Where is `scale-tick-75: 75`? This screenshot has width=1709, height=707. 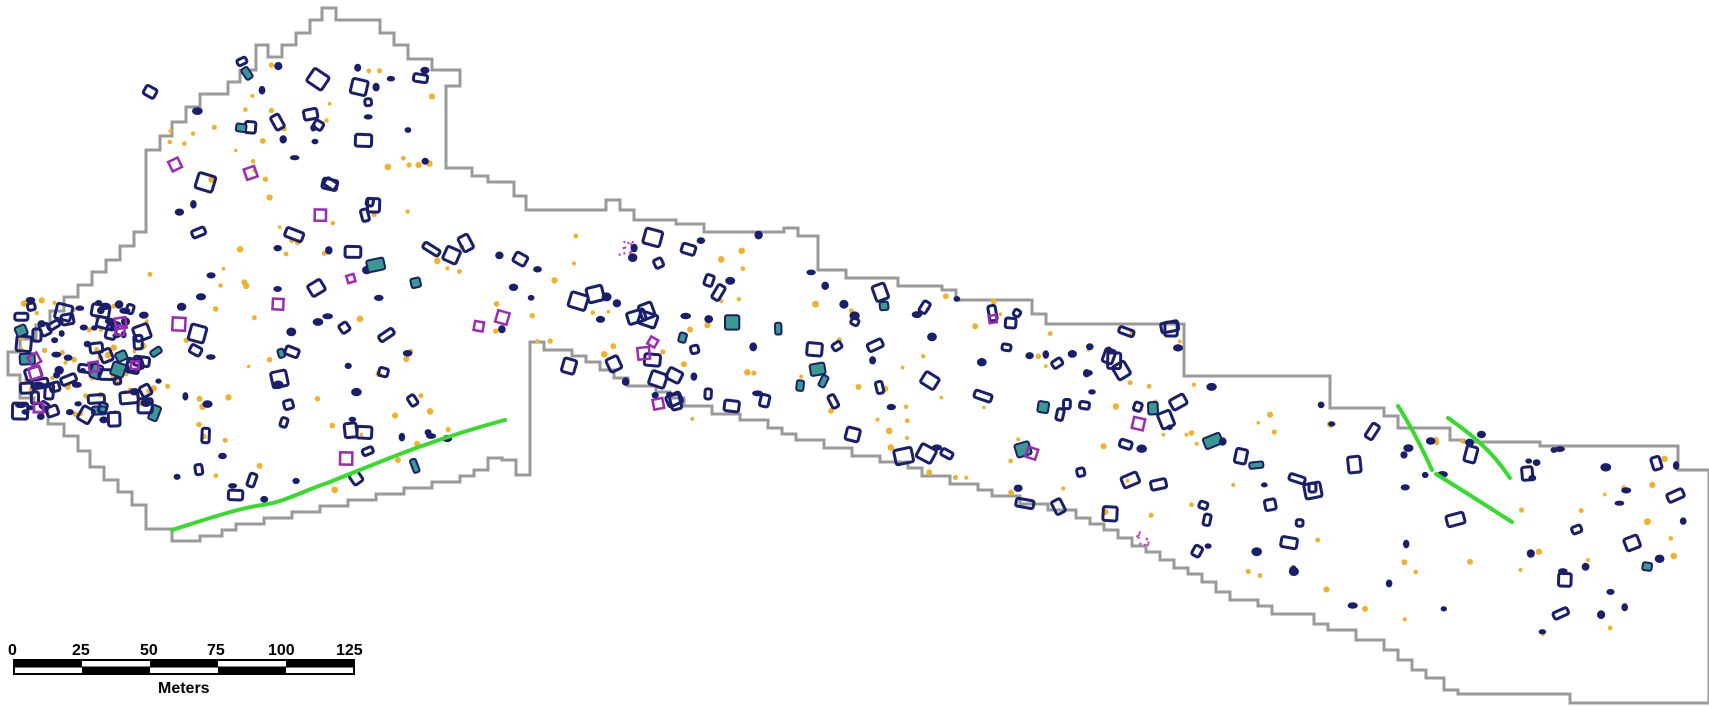
scale-tick-75: 75 is located at coordinates (216, 650).